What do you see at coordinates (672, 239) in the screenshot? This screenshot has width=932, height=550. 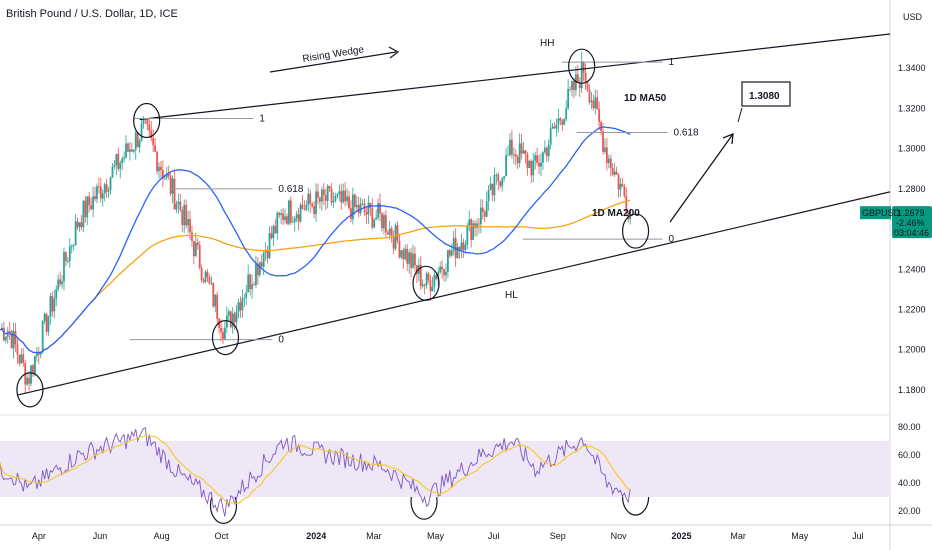 I see `fib-level-label: 0` at bounding box center [672, 239].